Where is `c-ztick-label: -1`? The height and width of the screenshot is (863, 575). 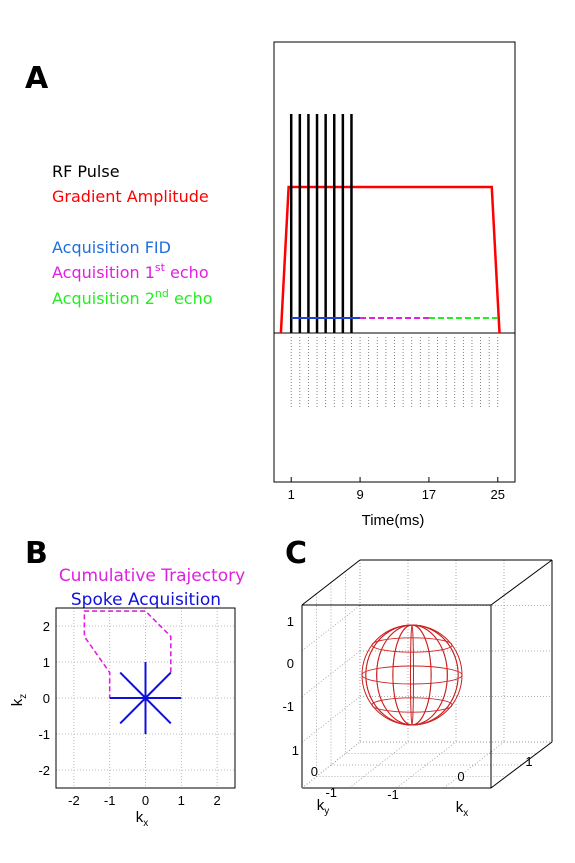
c-ztick-label: -1 is located at coordinates (288, 706).